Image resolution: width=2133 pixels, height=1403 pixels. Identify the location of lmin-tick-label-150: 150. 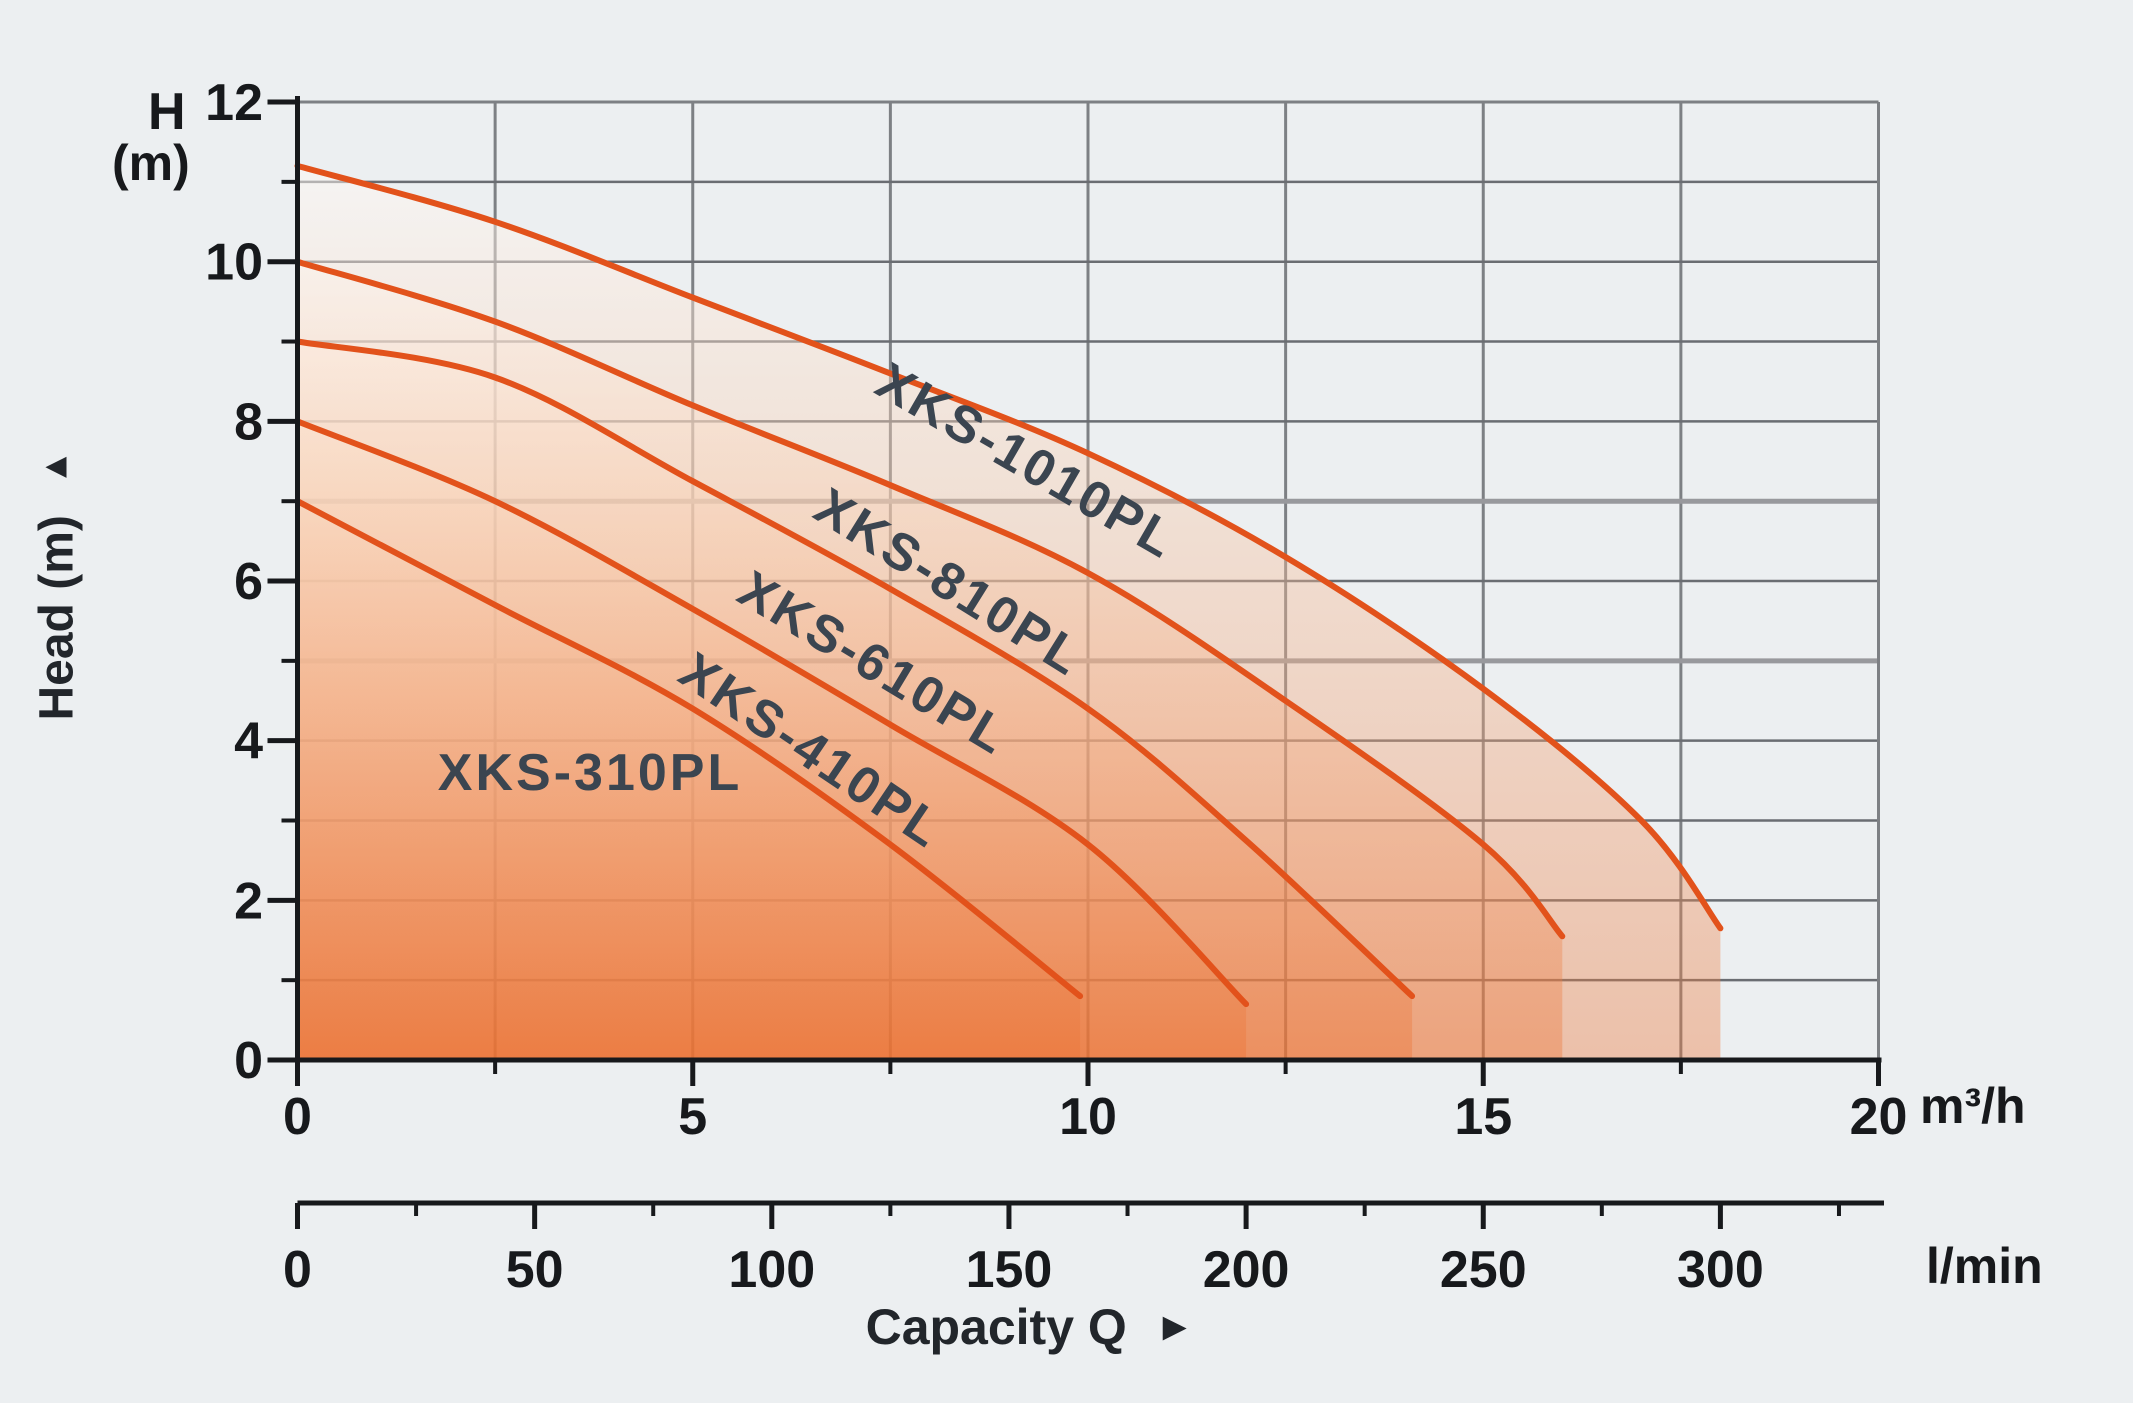
(1009, 1270).